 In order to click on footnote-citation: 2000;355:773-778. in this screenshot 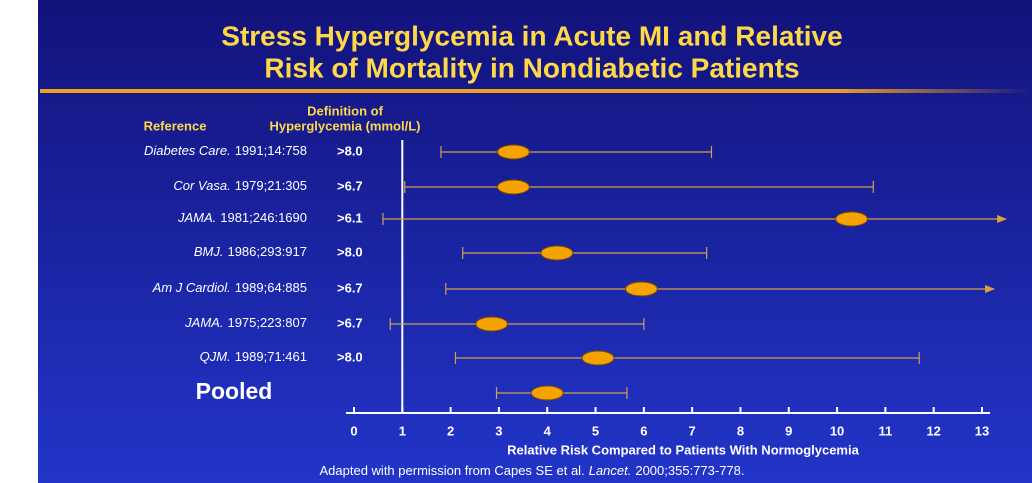, I will do `click(689, 470)`.